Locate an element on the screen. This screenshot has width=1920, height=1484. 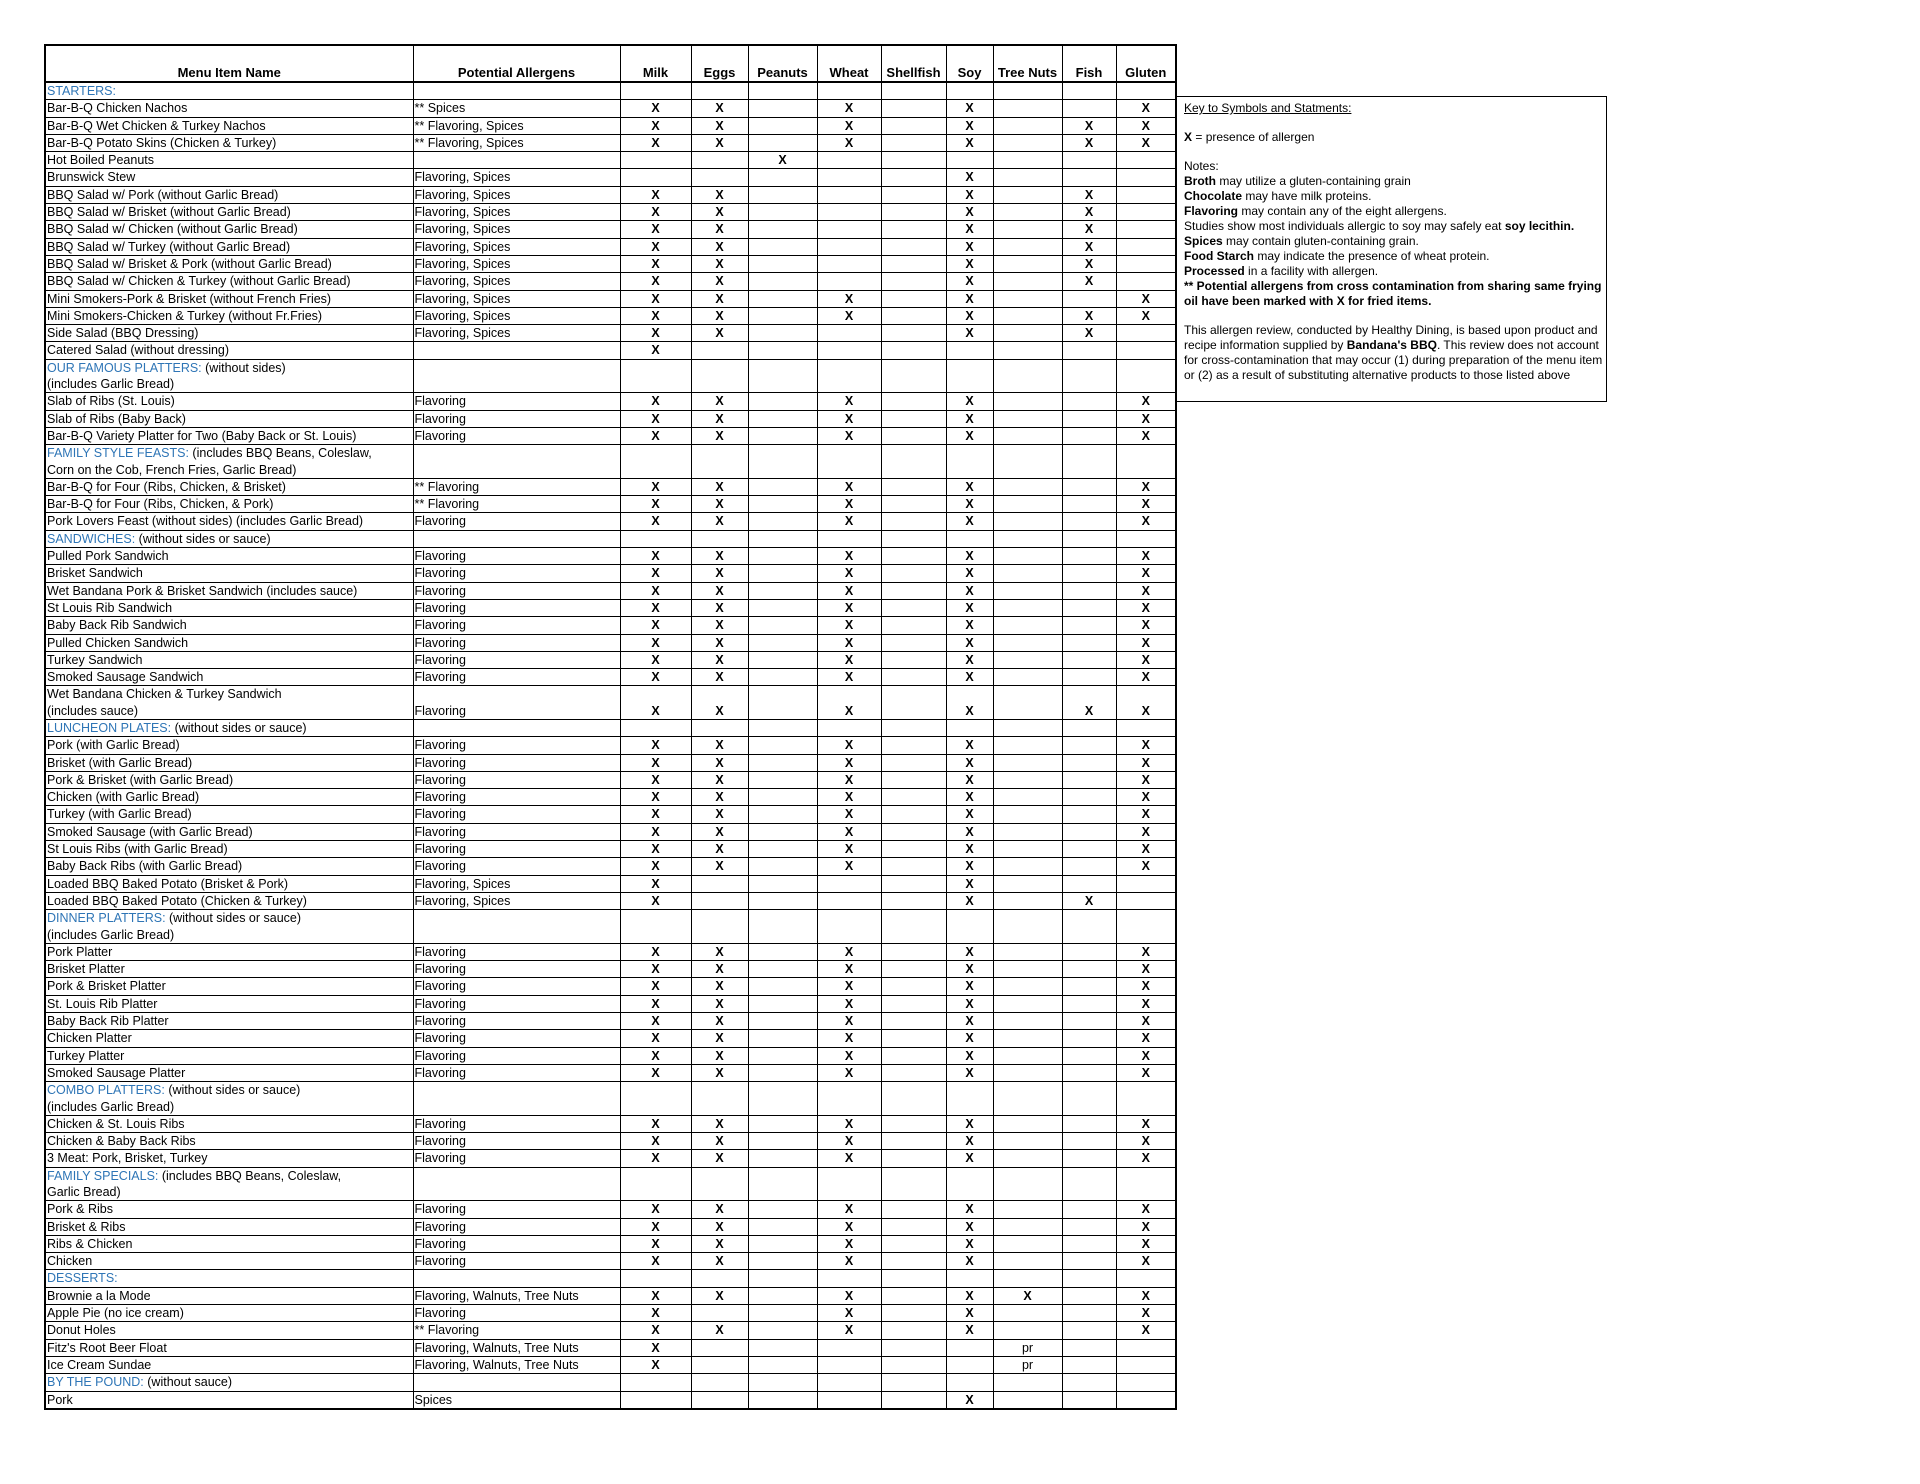
allergen-mark-tree-nuts: X is located at coordinates (1027, 1295).